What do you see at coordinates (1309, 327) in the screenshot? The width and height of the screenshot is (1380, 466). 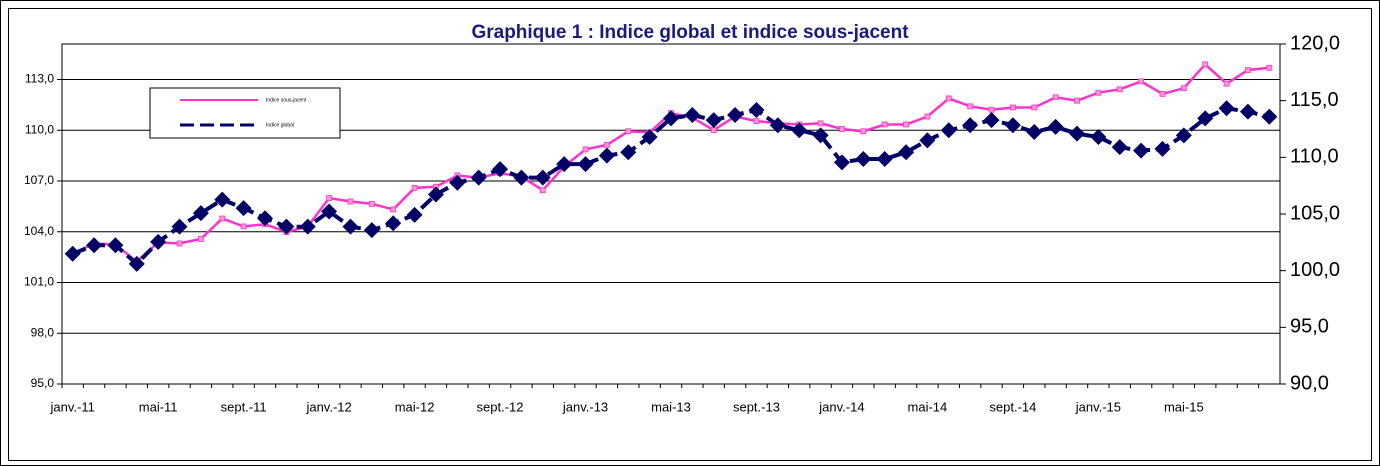 I see `y2-tick-label: 95,0` at bounding box center [1309, 327].